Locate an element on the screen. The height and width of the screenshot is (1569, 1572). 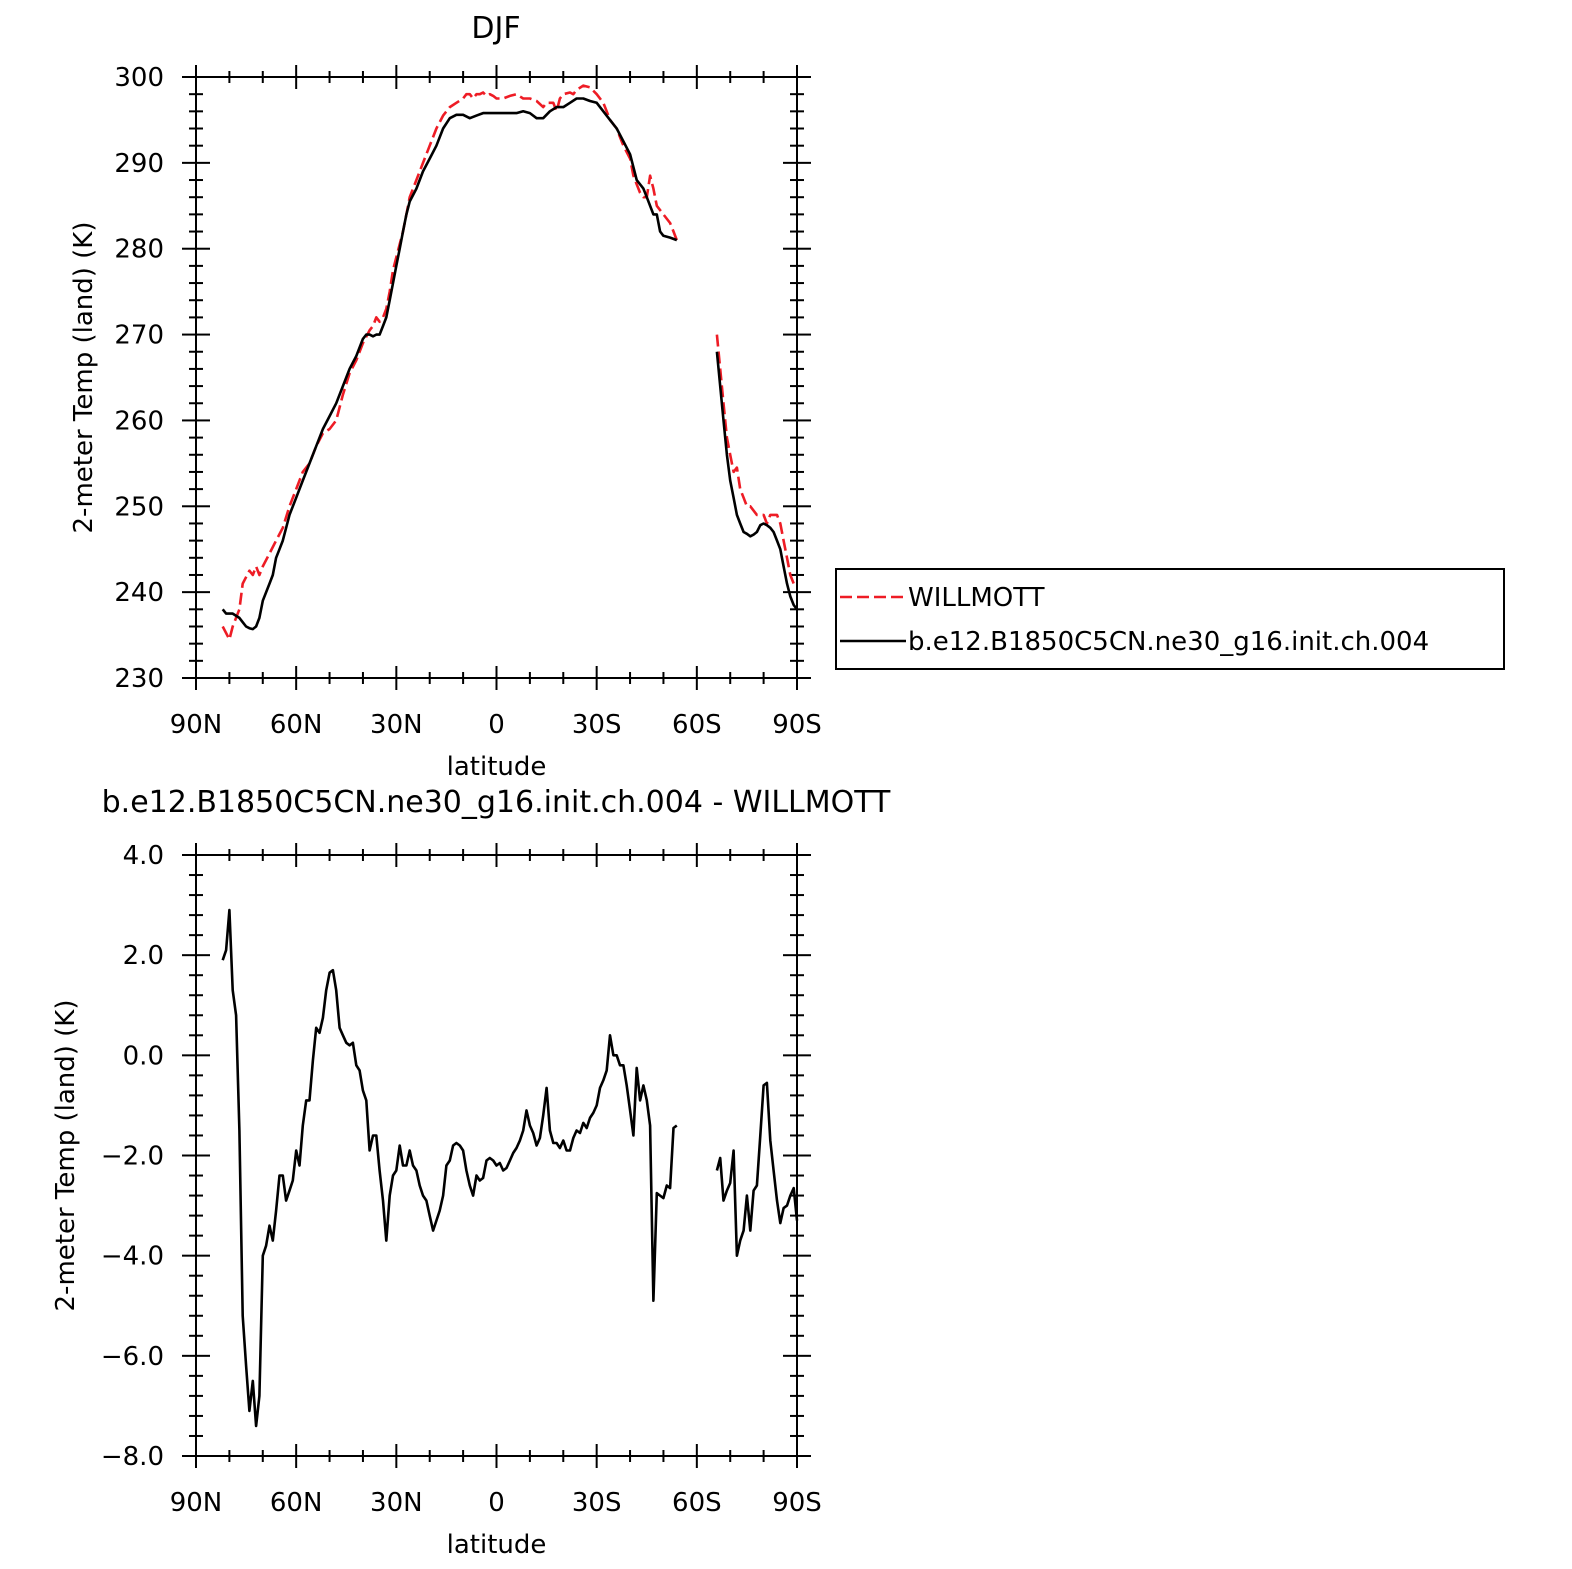
chart-title: DJF is located at coordinates (495, 28).